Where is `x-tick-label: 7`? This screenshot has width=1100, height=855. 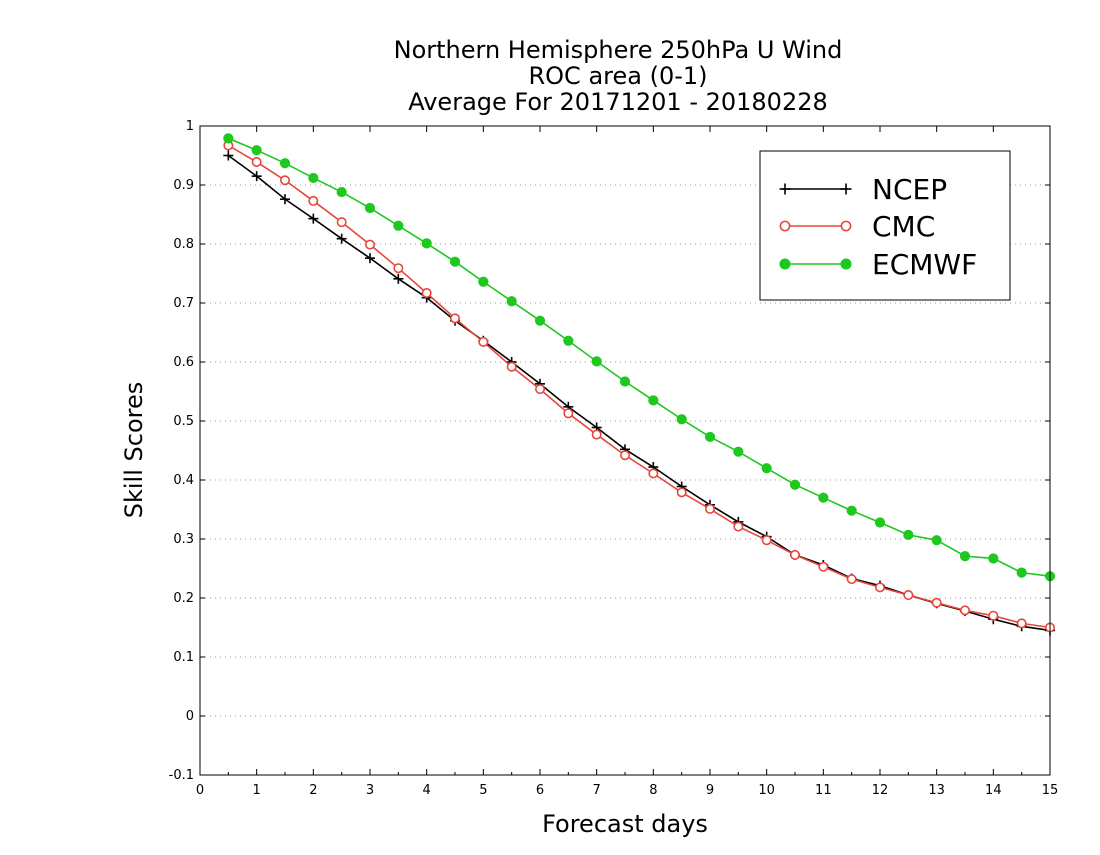
x-tick-label: 7 is located at coordinates (597, 790).